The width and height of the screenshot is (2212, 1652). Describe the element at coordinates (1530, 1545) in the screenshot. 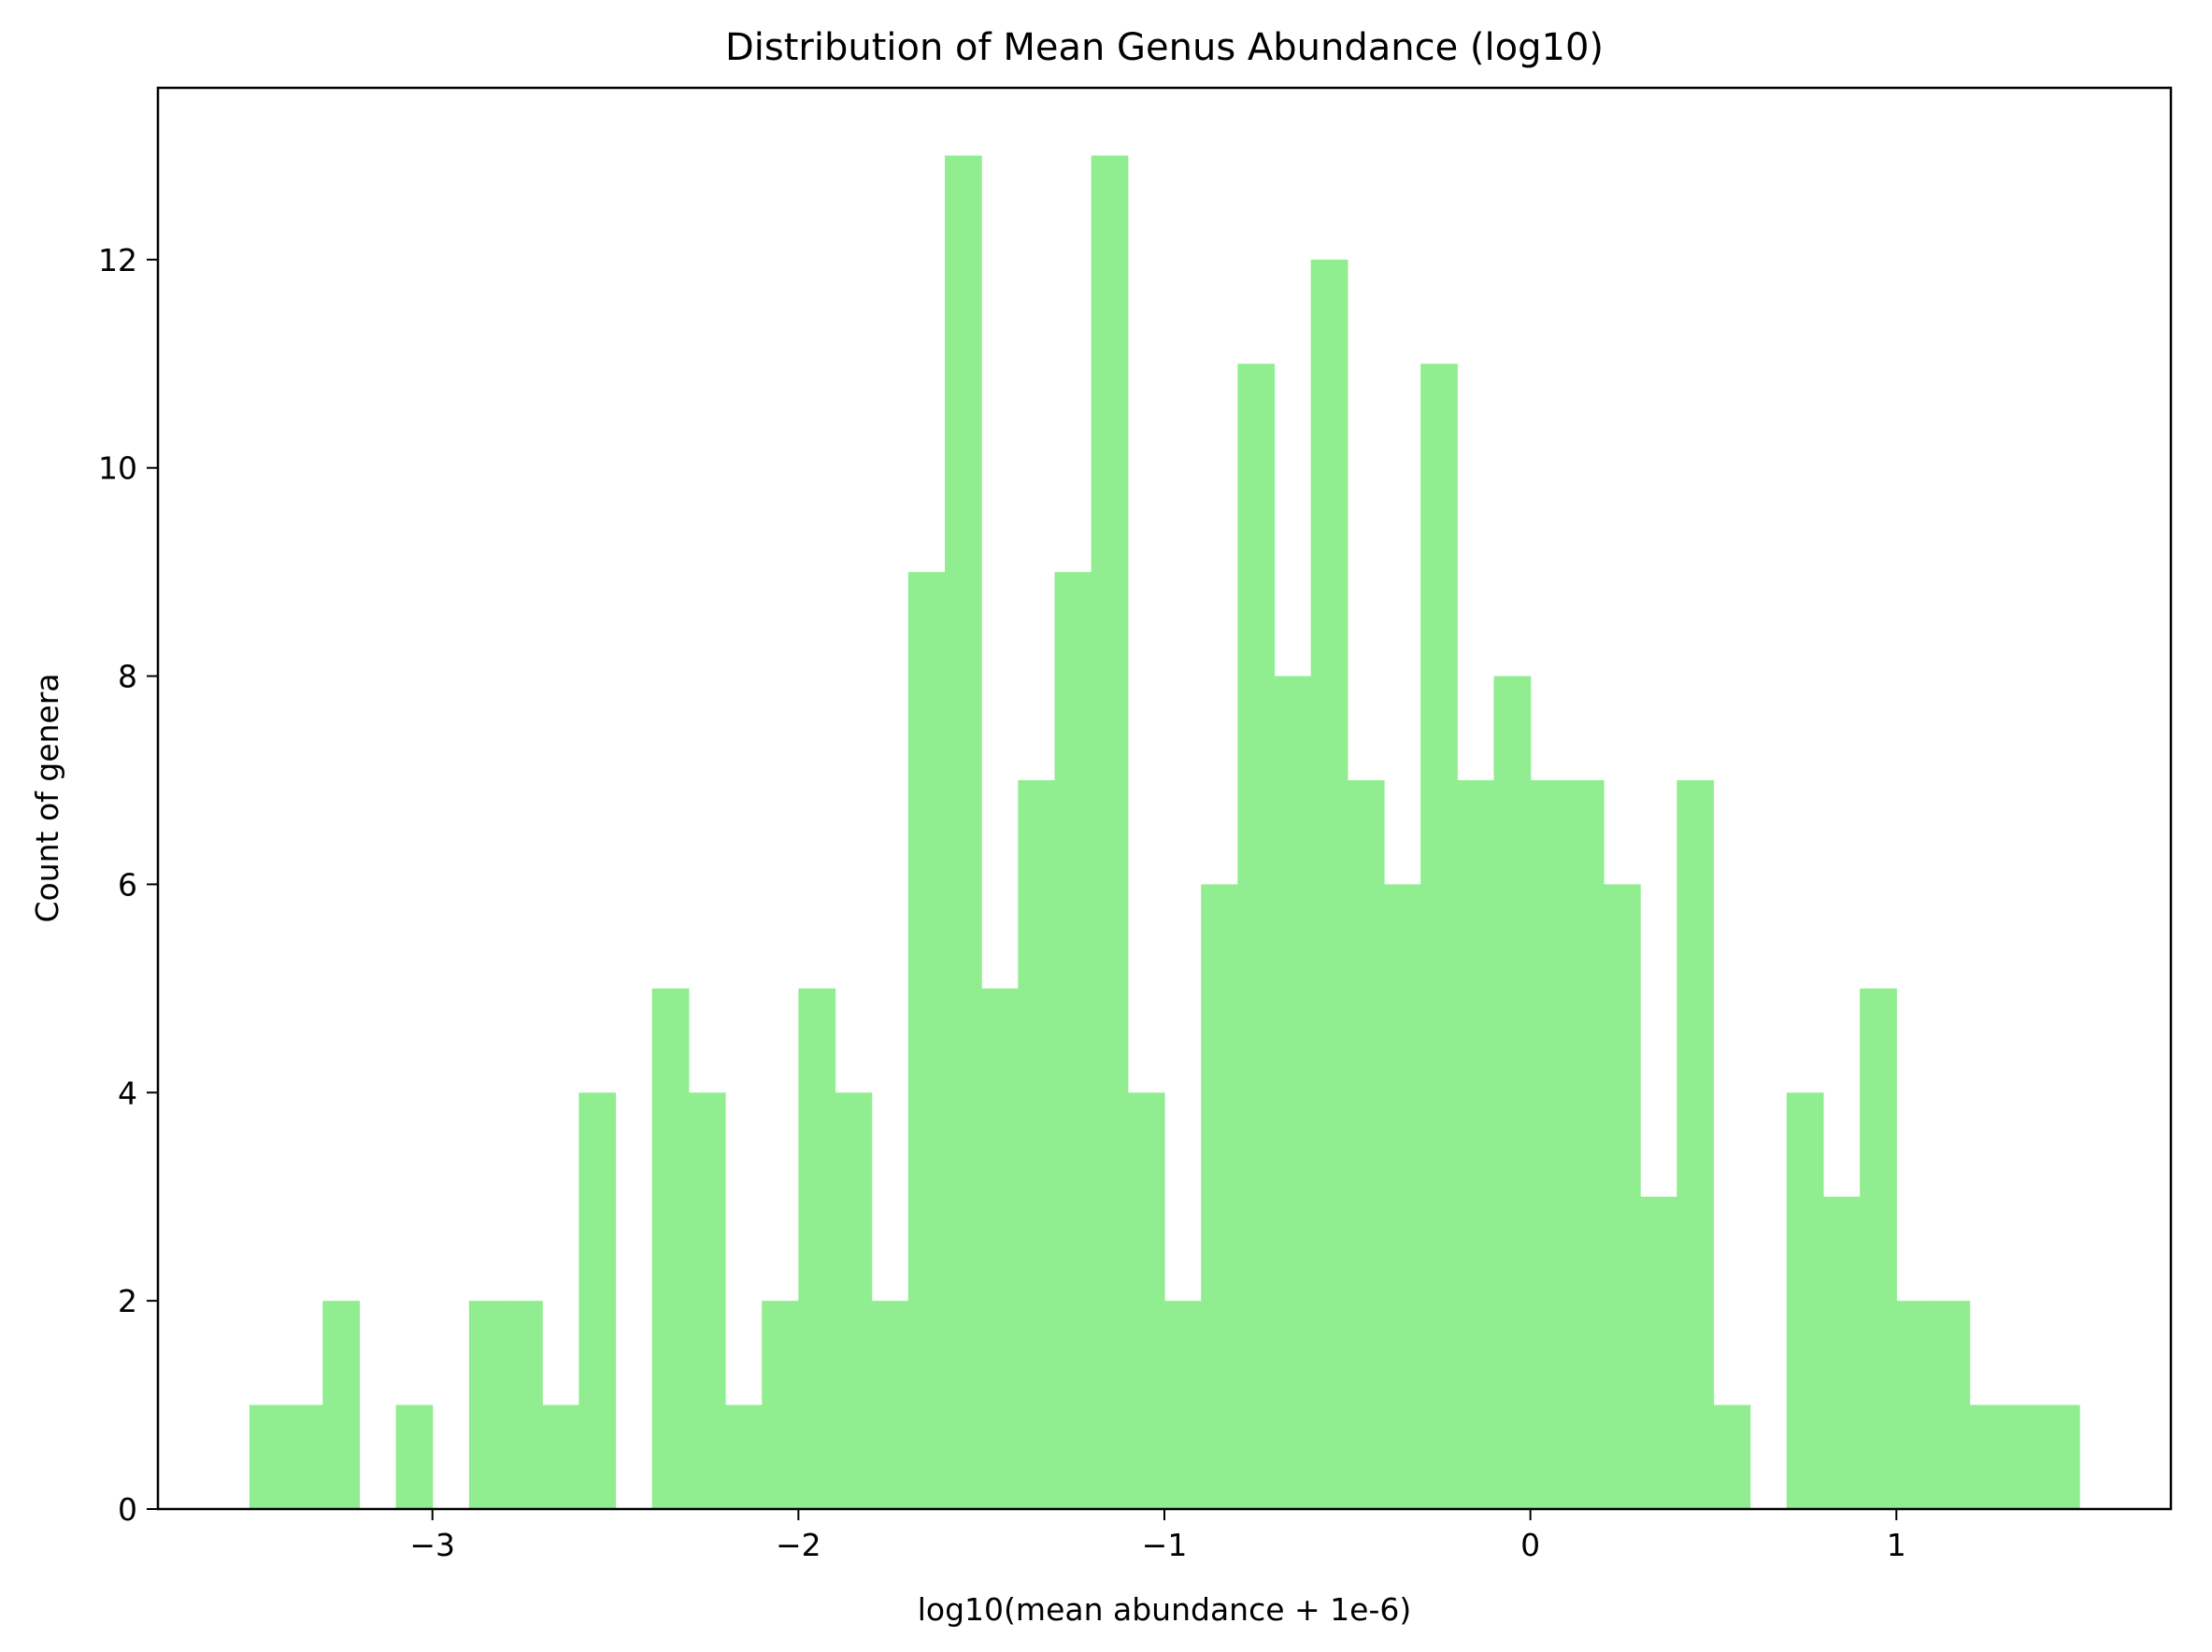

I see `x-tick-label: 0` at that location.